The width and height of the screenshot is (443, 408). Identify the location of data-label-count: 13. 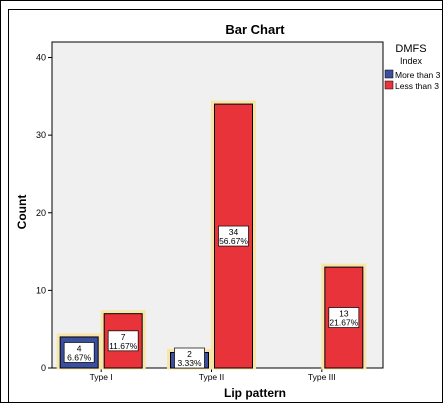
(344, 314).